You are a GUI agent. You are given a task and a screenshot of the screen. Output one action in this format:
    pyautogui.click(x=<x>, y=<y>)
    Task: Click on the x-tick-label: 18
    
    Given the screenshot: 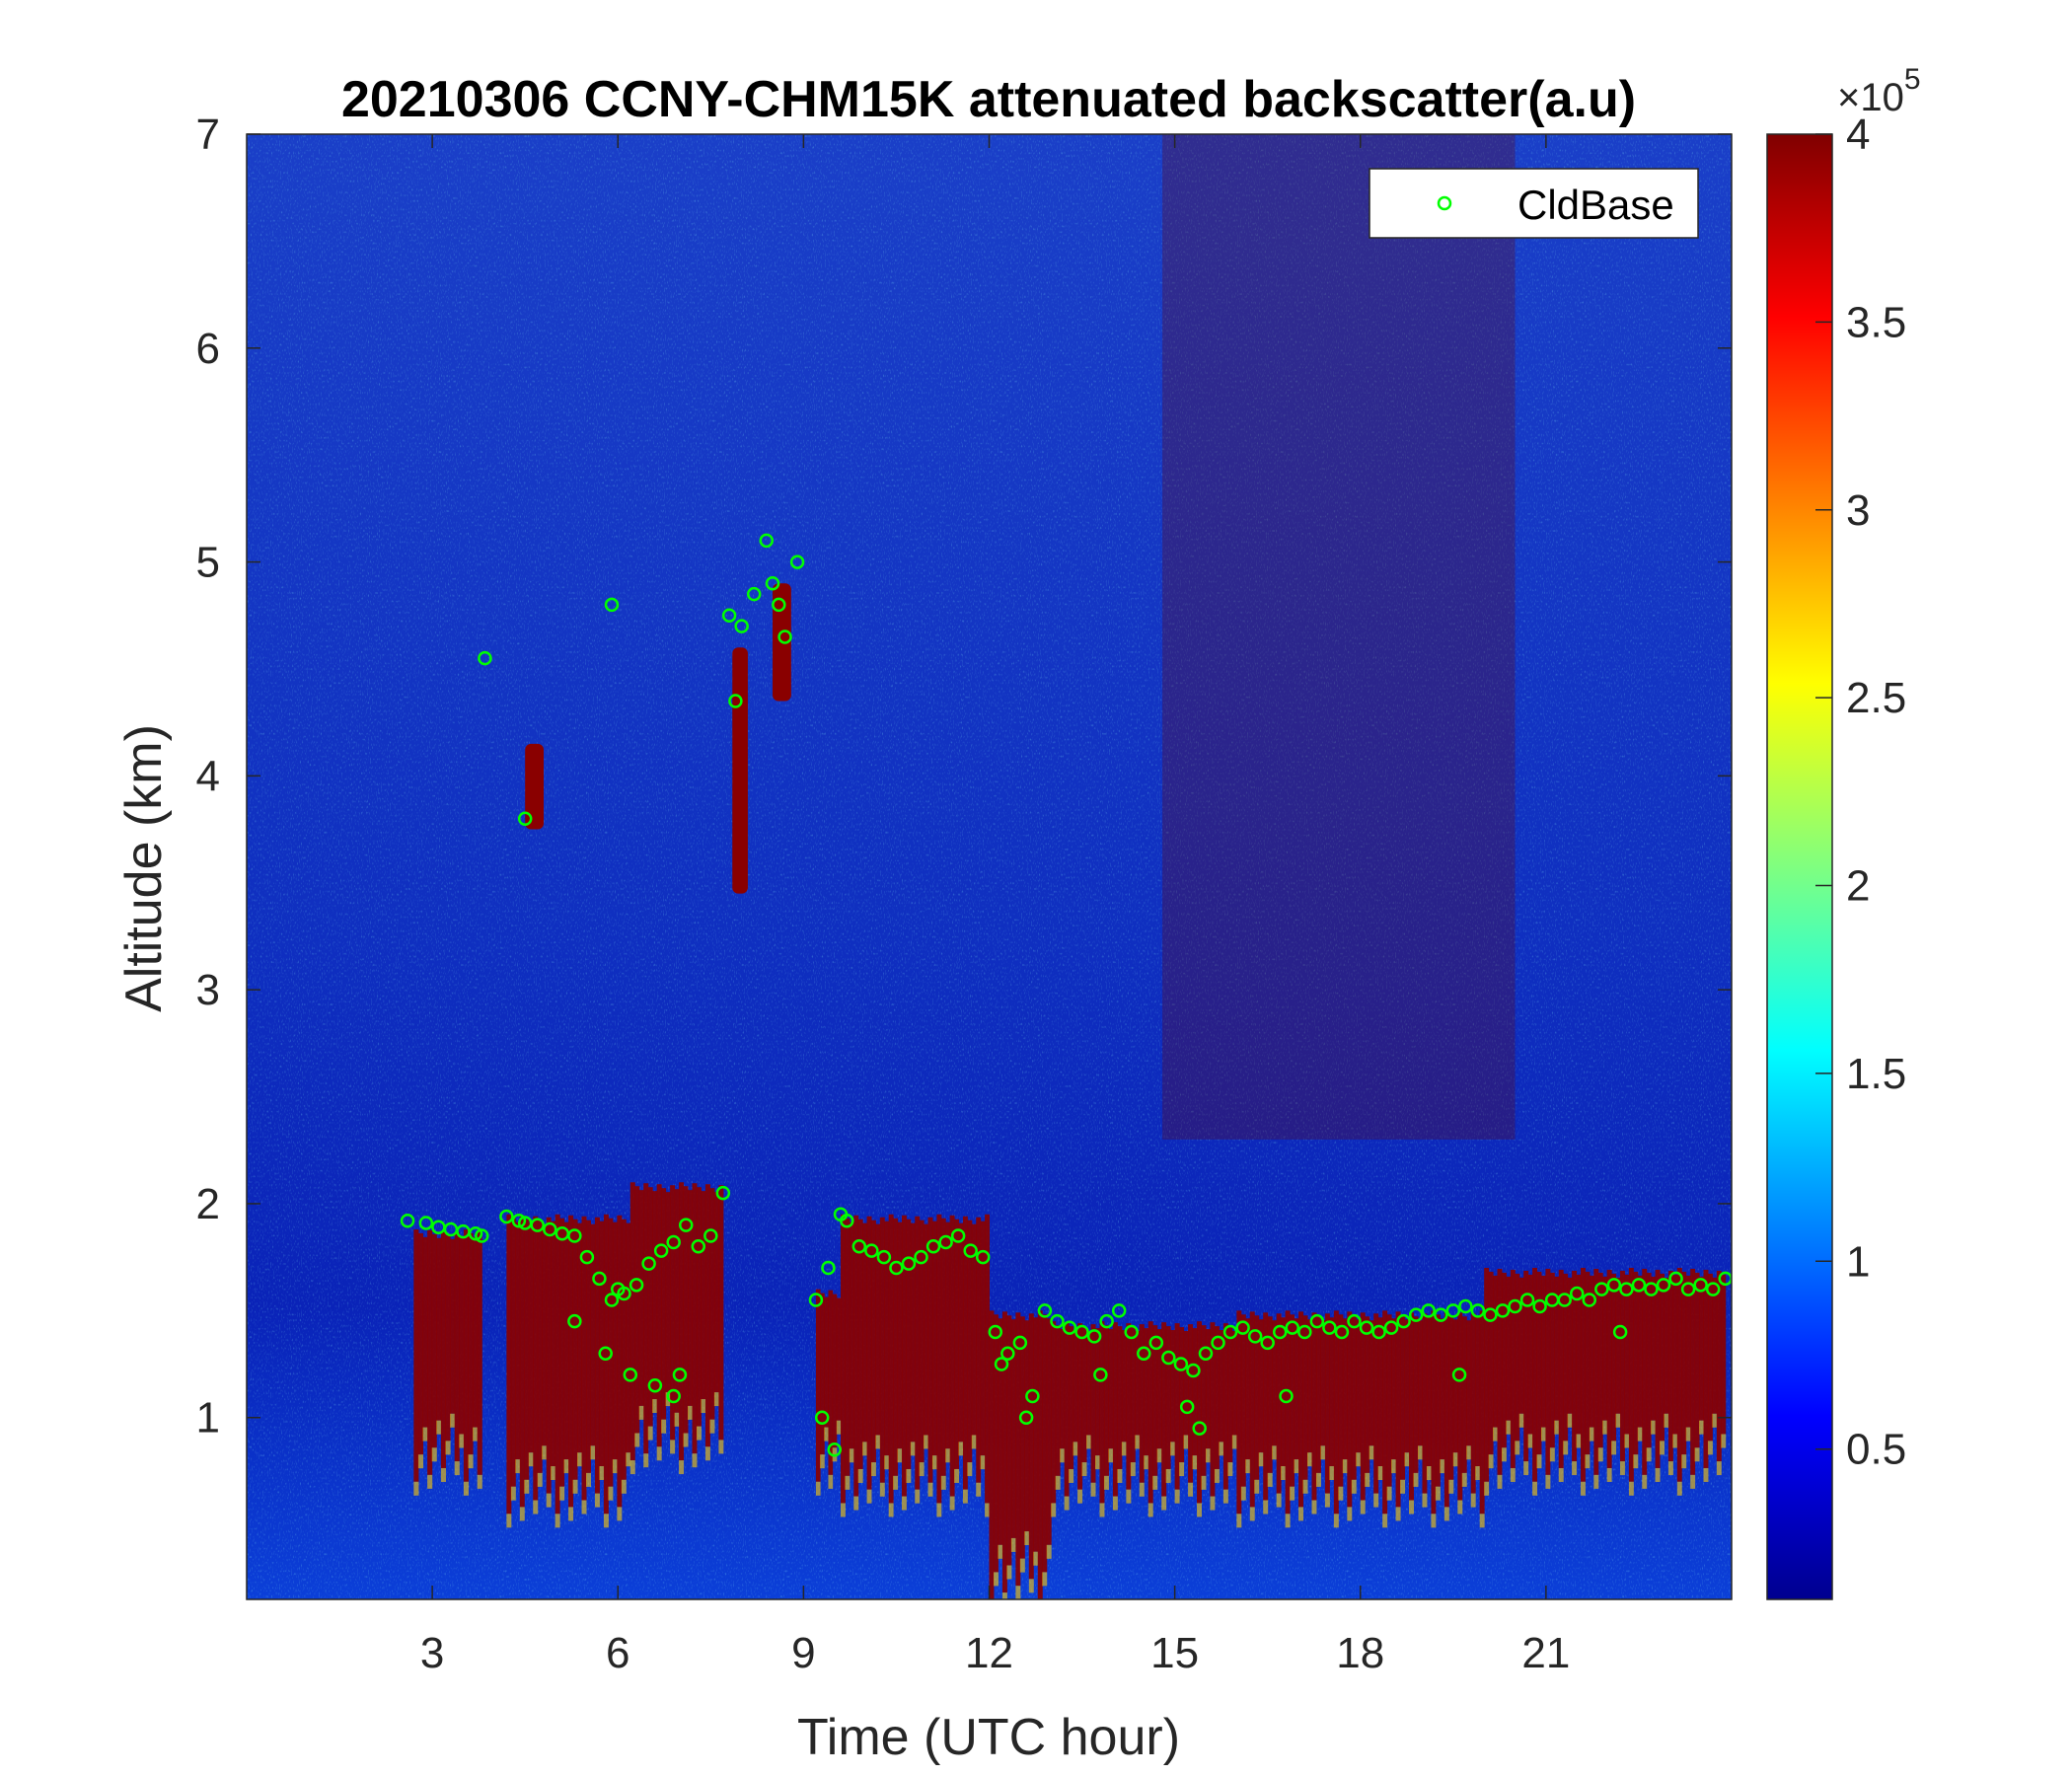 What is the action you would take?
    pyautogui.click(x=1360, y=1653)
    